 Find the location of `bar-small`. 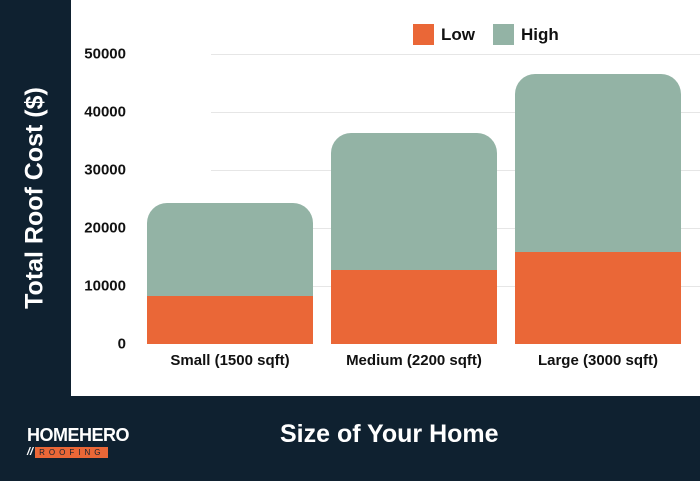

bar-small is located at coordinates (230, 273).